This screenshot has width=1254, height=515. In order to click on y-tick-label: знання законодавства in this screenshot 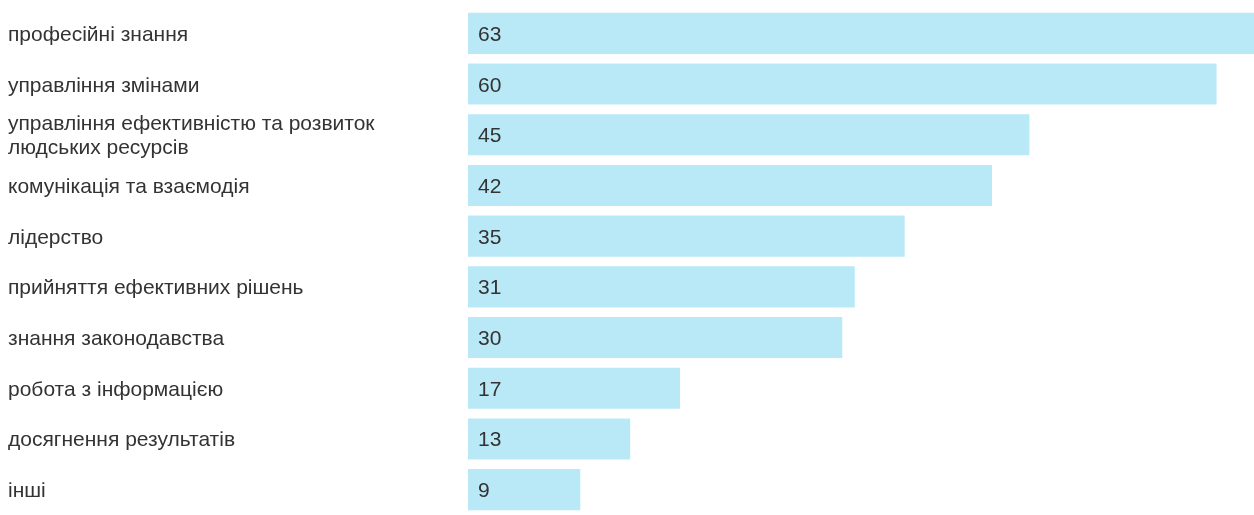, I will do `click(116, 338)`.